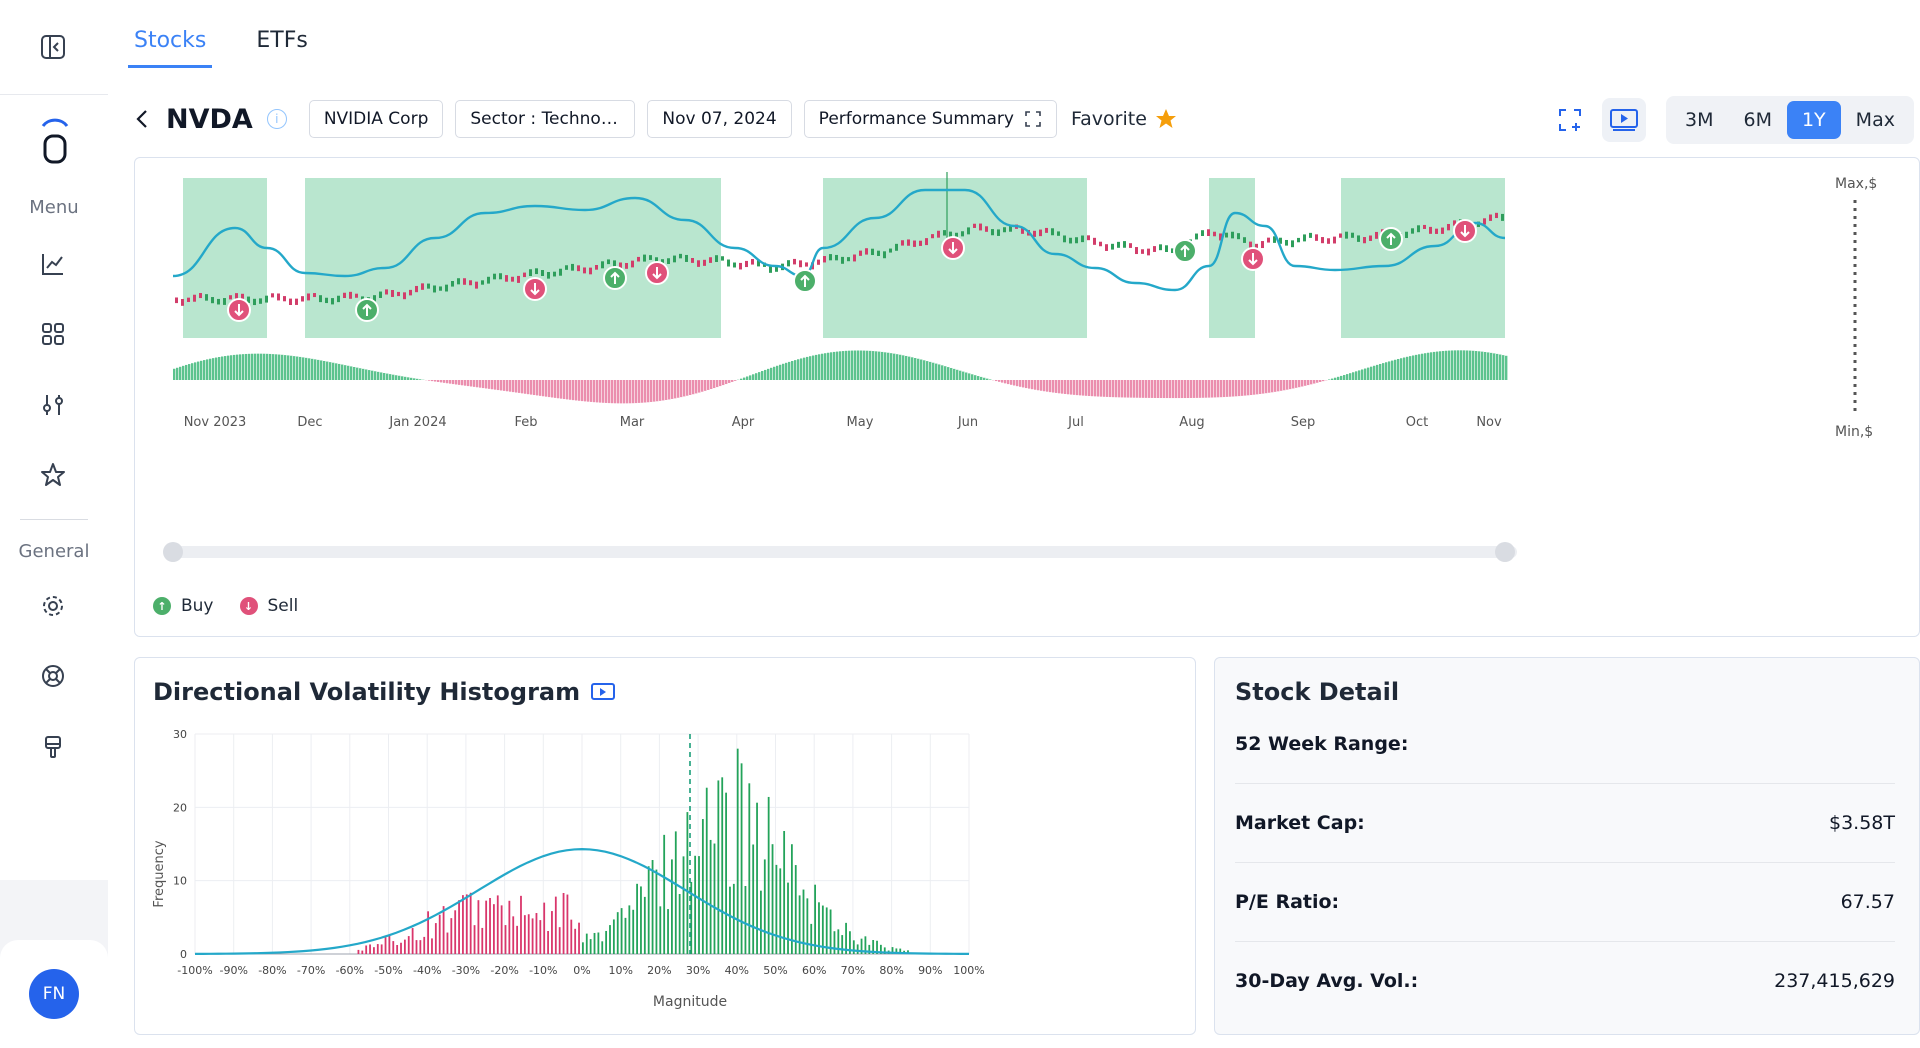  What do you see at coordinates (282, 40) in the screenshot?
I see `tab-etfs: ETFs` at bounding box center [282, 40].